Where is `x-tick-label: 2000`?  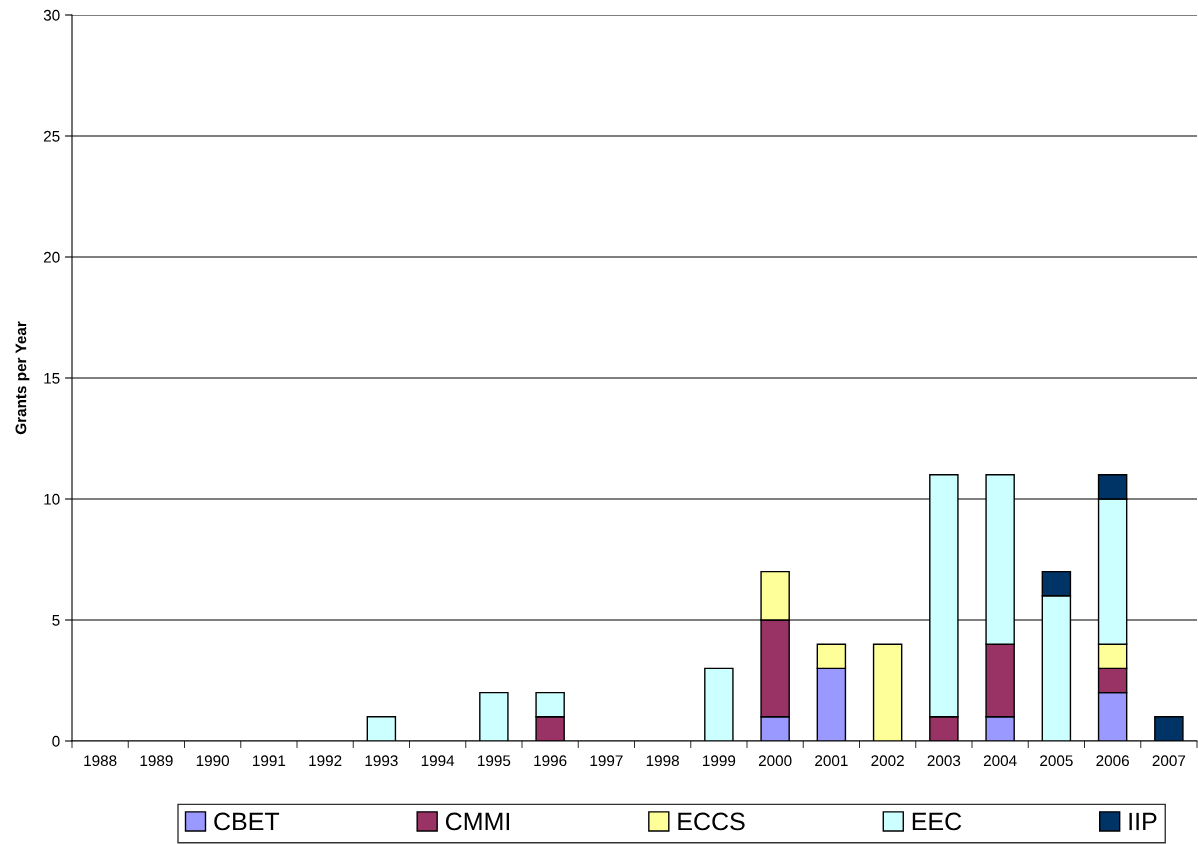
x-tick-label: 2000 is located at coordinates (775, 761).